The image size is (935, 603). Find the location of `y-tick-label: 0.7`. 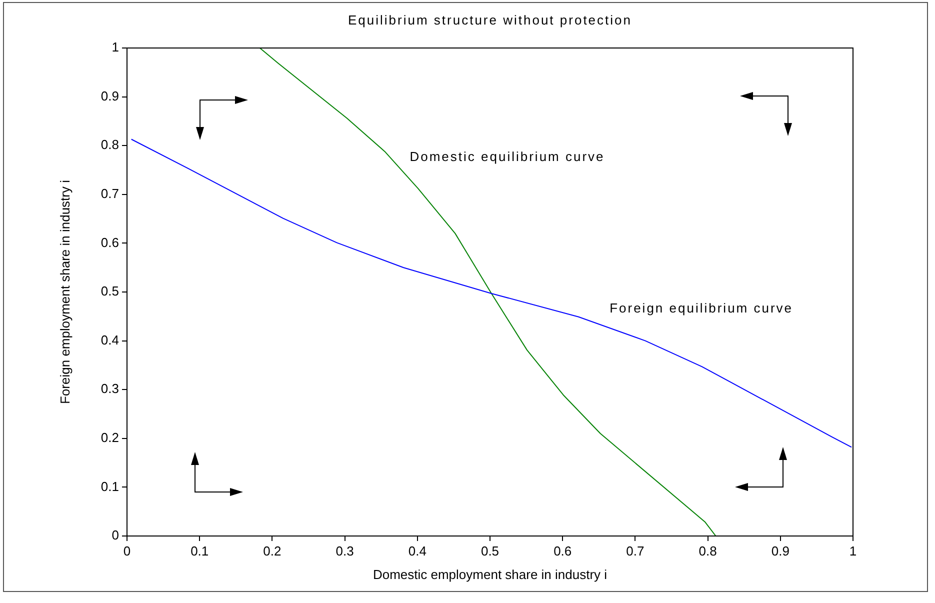

y-tick-label: 0.7 is located at coordinates (109, 193).